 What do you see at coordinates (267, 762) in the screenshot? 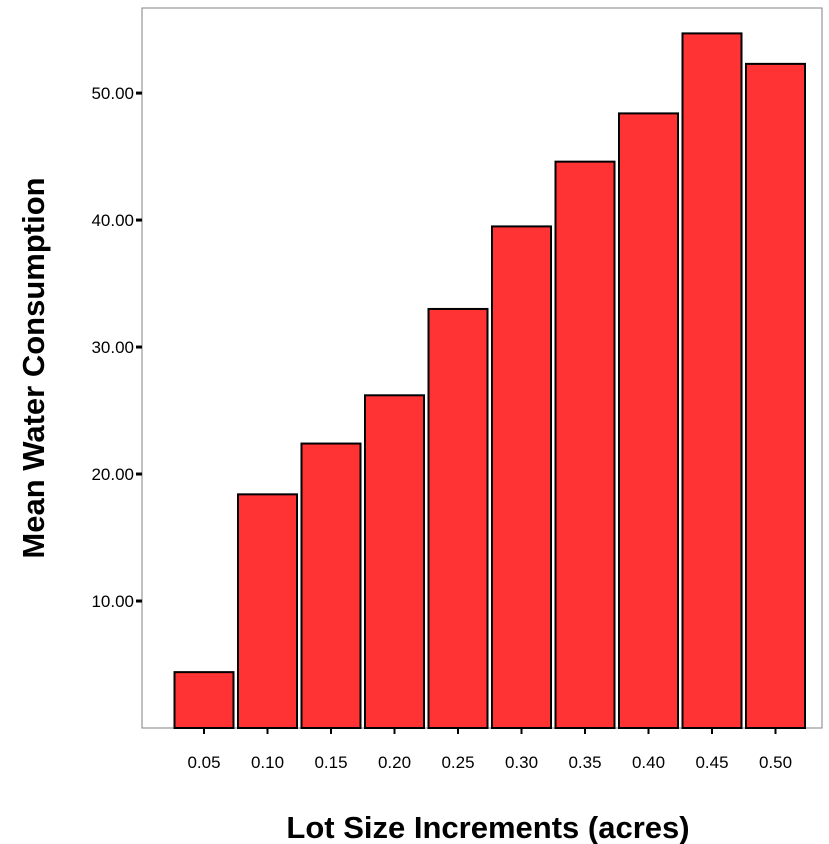
I see `x-tick-label-0.10: 0.10` at bounding box center [267, 762].